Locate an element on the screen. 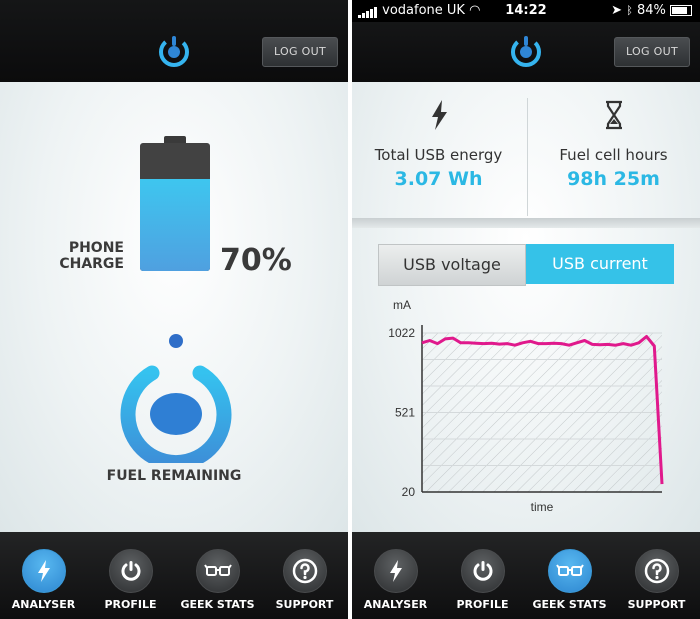  section-divider is located at coordinates (526, 223).